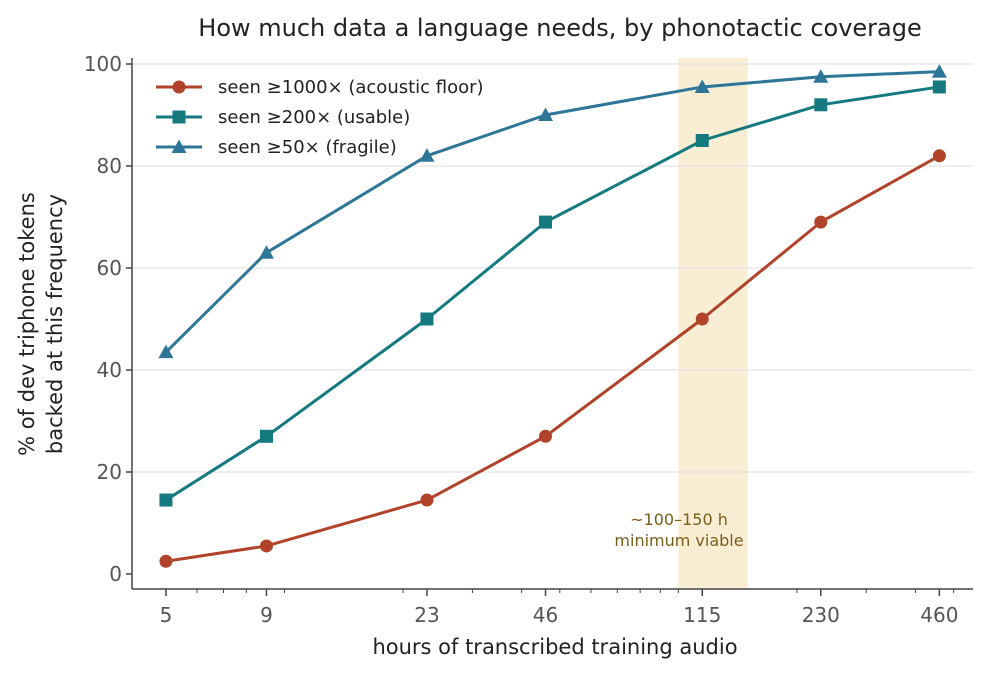  Describe the element at coordinates (109, 370) in the screenshot. I see `y-tick-label: 40` at that location.